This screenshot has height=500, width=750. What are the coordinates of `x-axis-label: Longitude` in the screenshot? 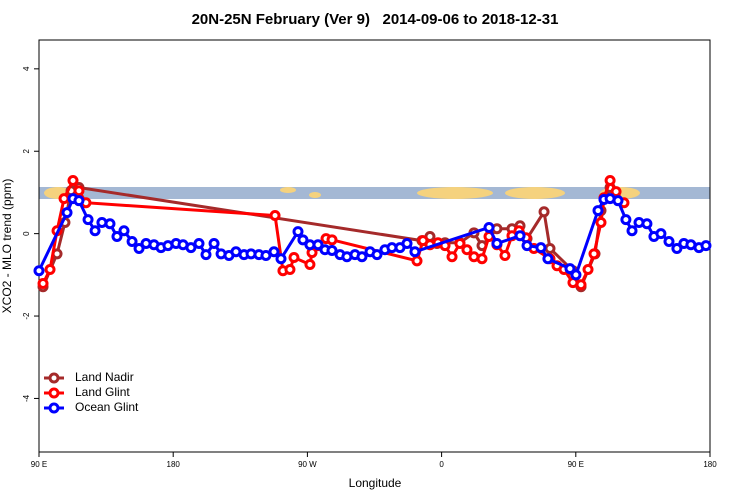 It's located at (375, 483).